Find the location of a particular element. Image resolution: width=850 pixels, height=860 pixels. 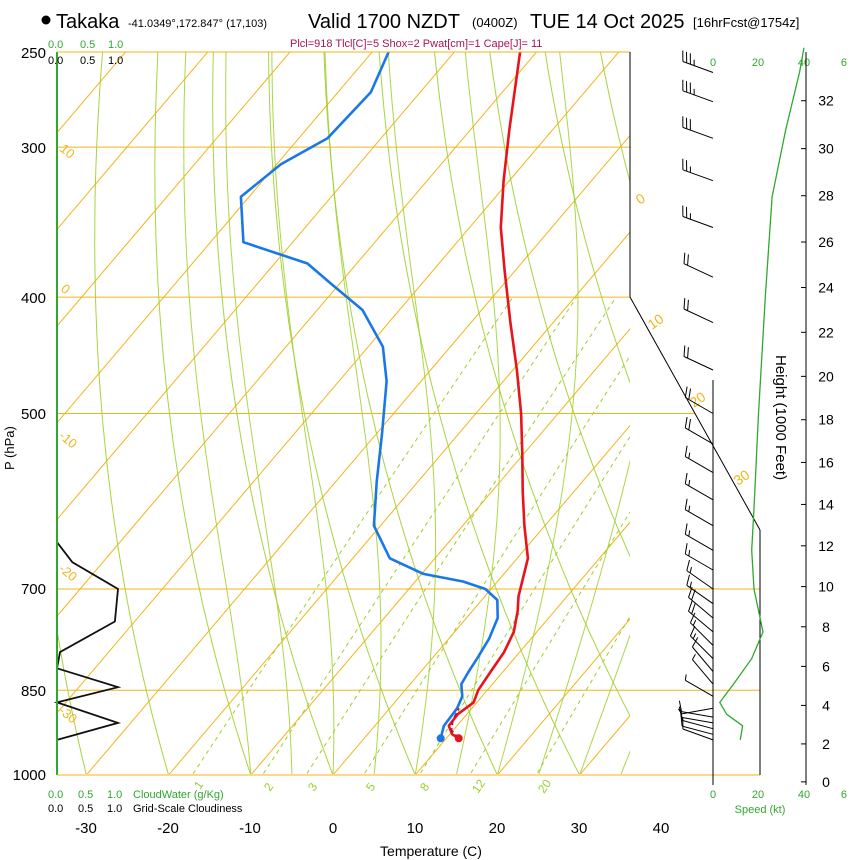

cloudiness-panel is located at coordinates (87, 641).